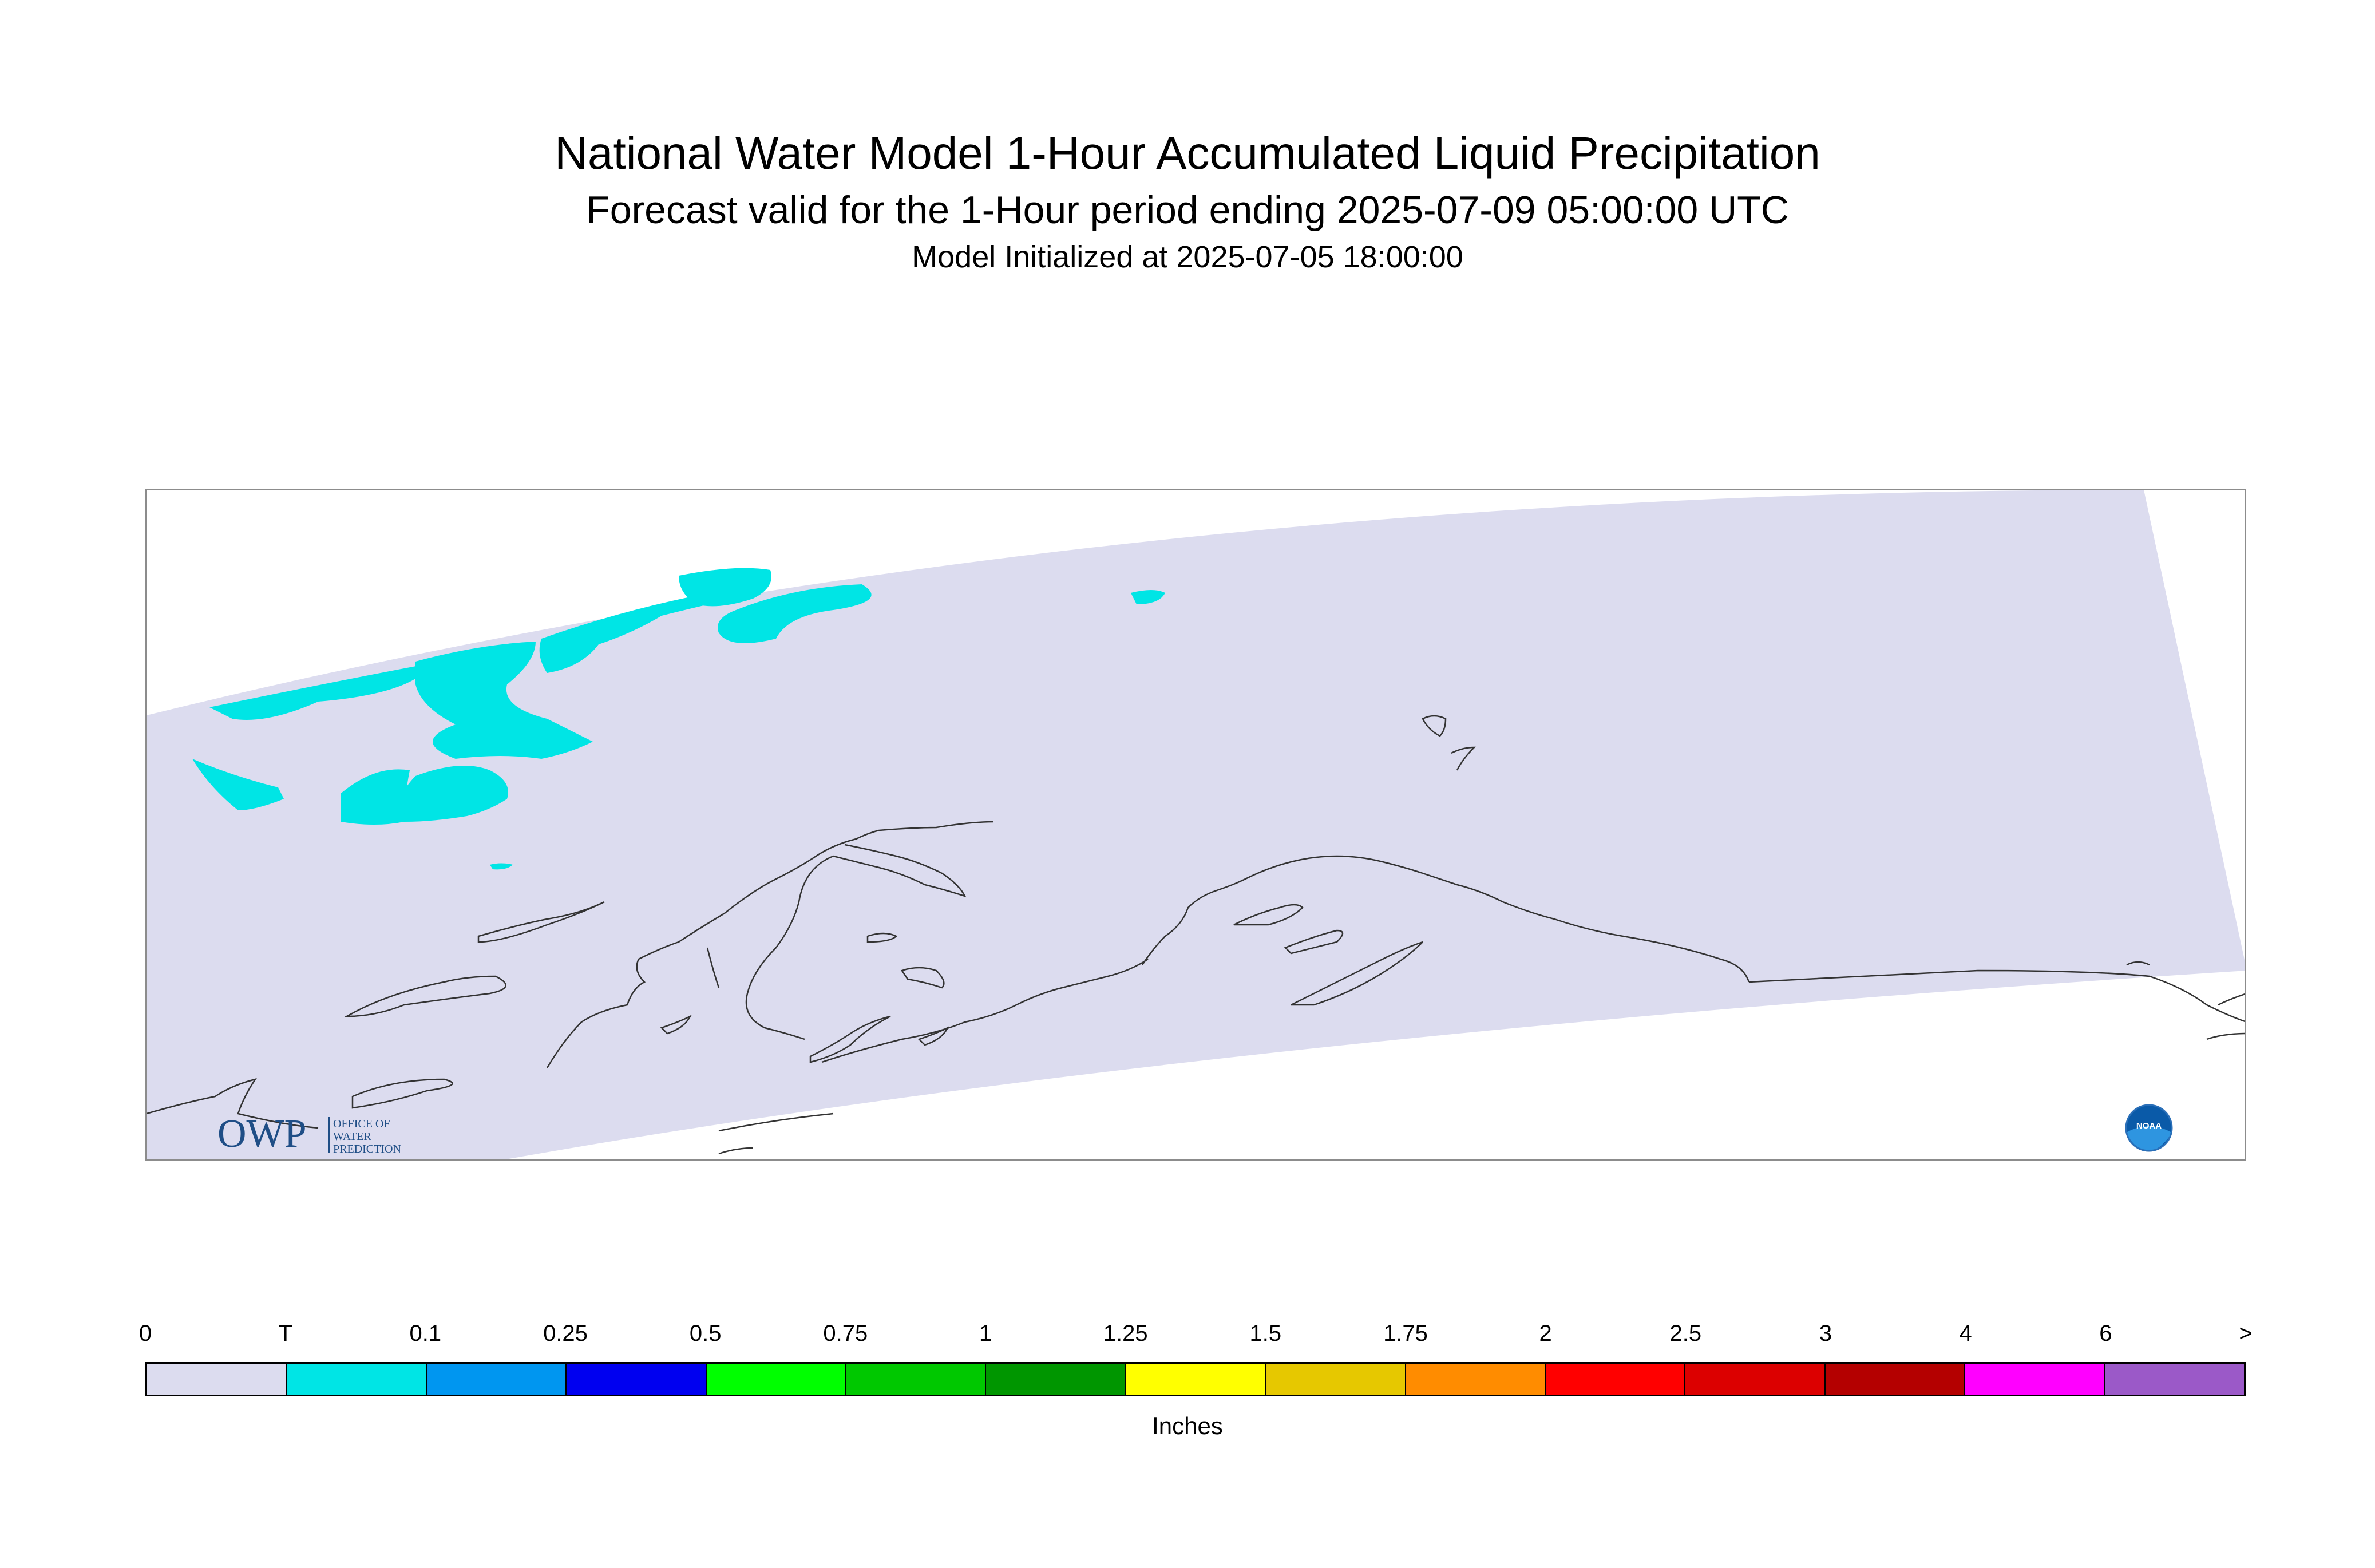  Describe the element at coordinates (1187, 257) in the screenshot. I see `model-init-subtitle: Model Initialized at 2025-07-05 18:00:00` at that location.